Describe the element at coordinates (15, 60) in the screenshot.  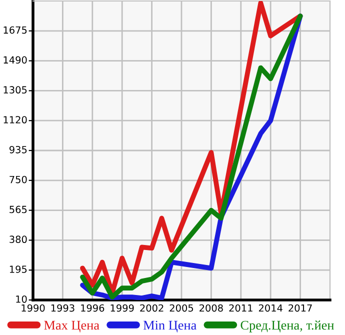
I see `y-tick-label: 1490` at that location.